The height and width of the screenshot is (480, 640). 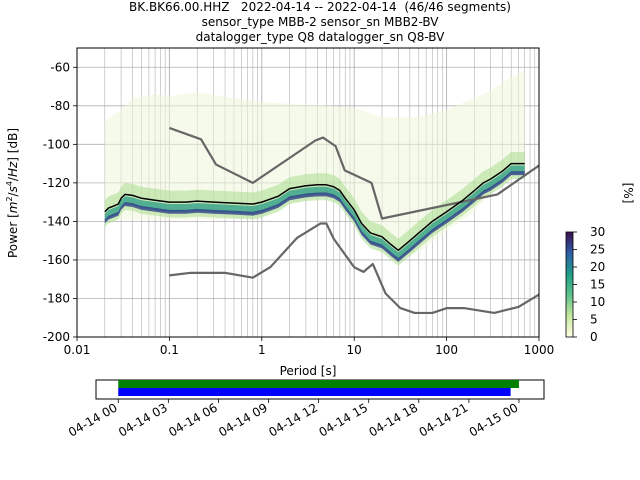 I want to click on x-tick-label: 1, so click(x=262, y=350).